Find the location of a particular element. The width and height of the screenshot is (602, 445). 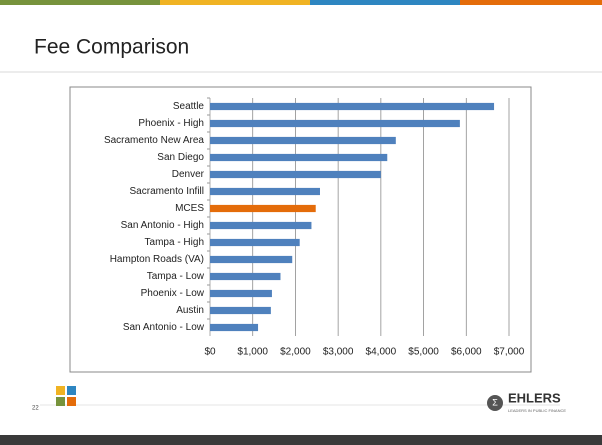

y-tick-label: San Antonio - Low is located at coordinates (164, 327).